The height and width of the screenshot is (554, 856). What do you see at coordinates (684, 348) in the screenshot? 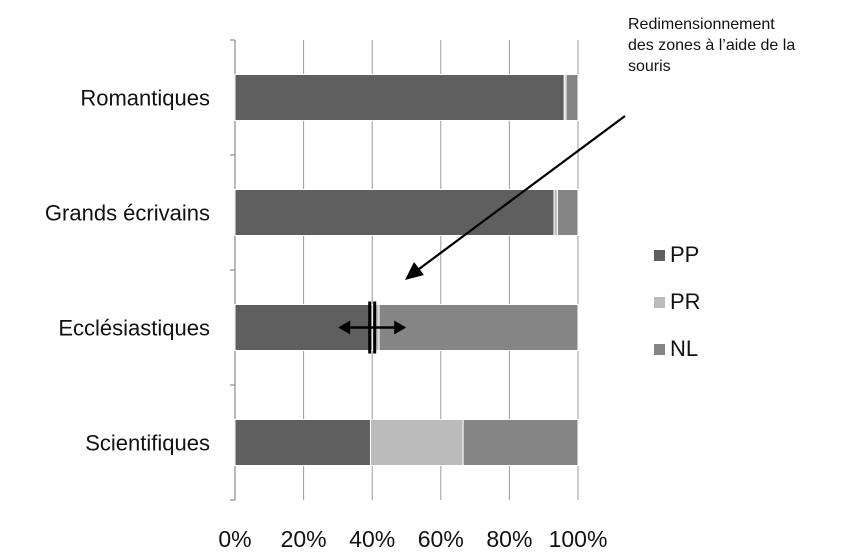
I see `legend-label: NL` at bounding box center [684, 348].